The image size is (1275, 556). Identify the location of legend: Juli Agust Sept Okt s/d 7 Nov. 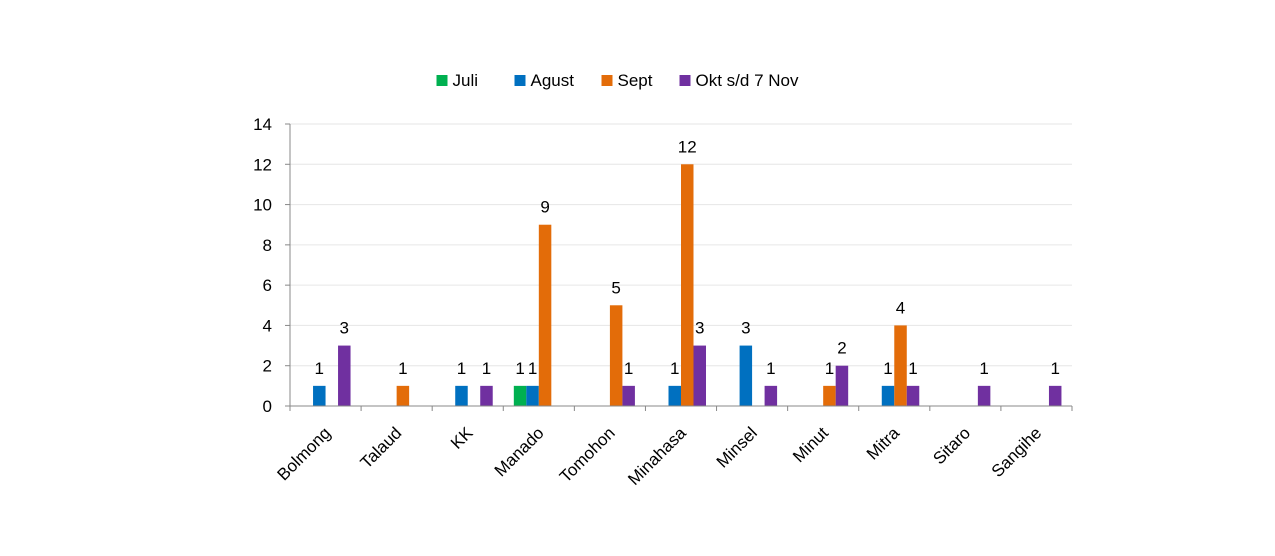
(617, 80).